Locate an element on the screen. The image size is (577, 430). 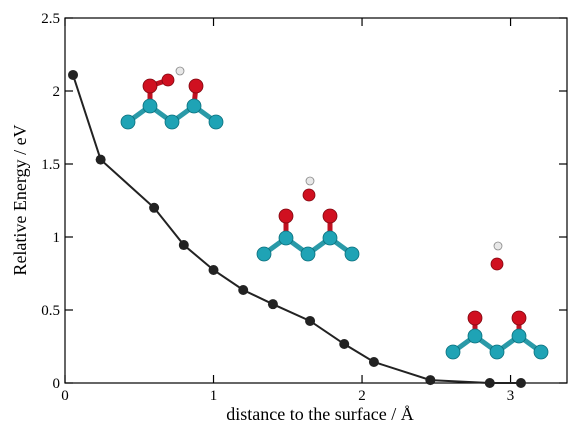
x-tick-label: 1 is located at coordinates (214, 396).